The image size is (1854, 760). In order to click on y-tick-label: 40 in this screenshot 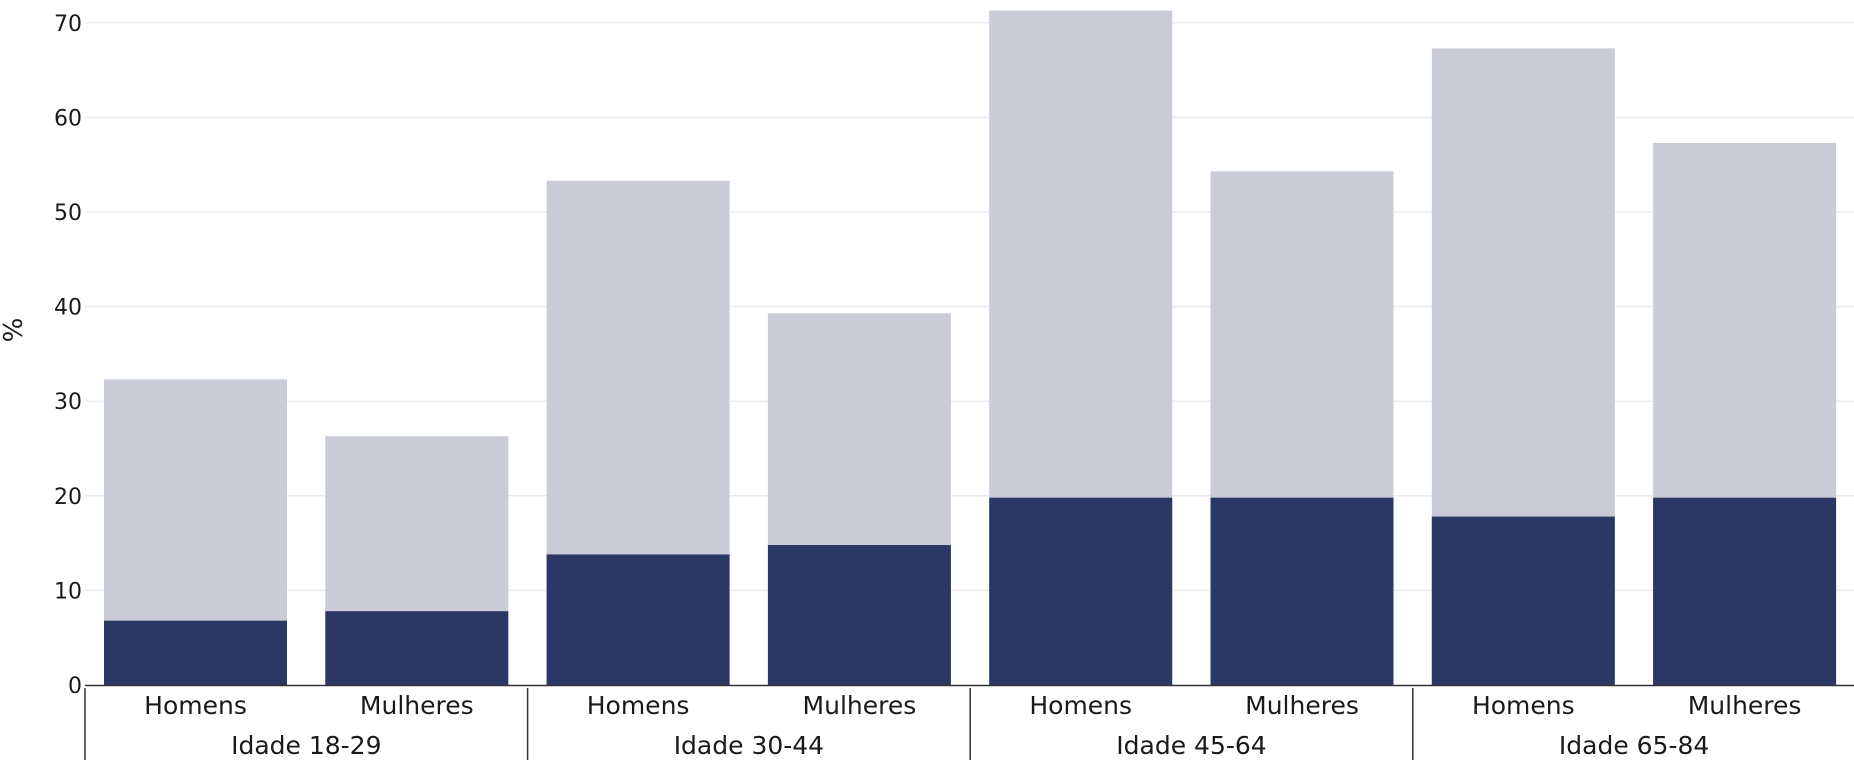, I will do `click(68, 308)`.